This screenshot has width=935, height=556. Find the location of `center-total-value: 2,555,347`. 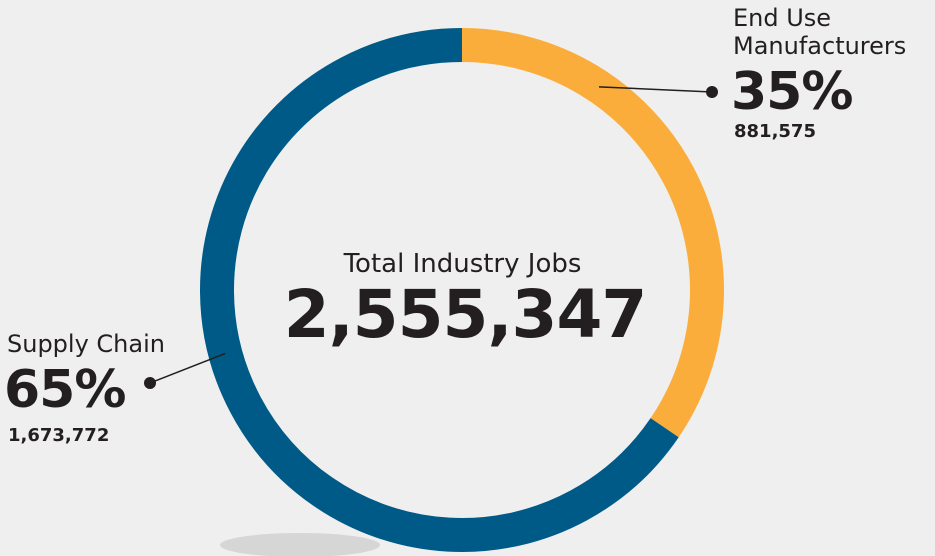

center-total-value: 2,555,347 is located at coordinates (465, 314).